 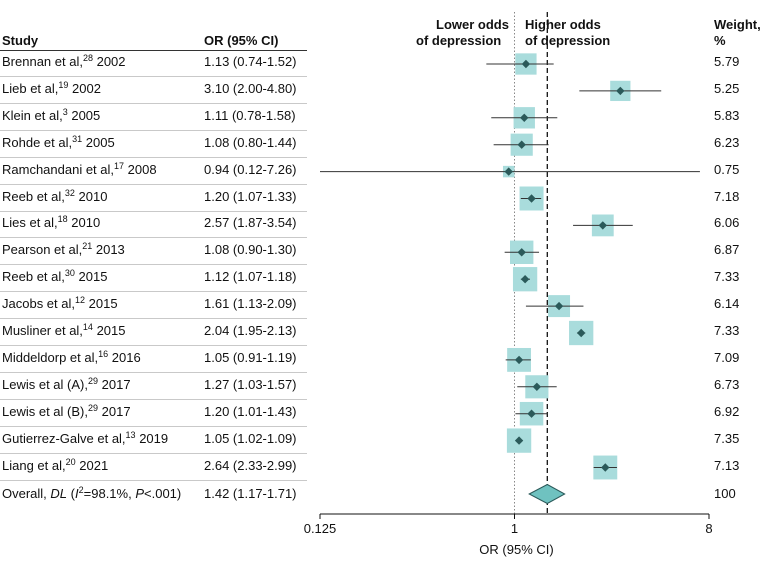 I want to click on study-label: Liang et al,20 2021, so click(x=55, y=466).